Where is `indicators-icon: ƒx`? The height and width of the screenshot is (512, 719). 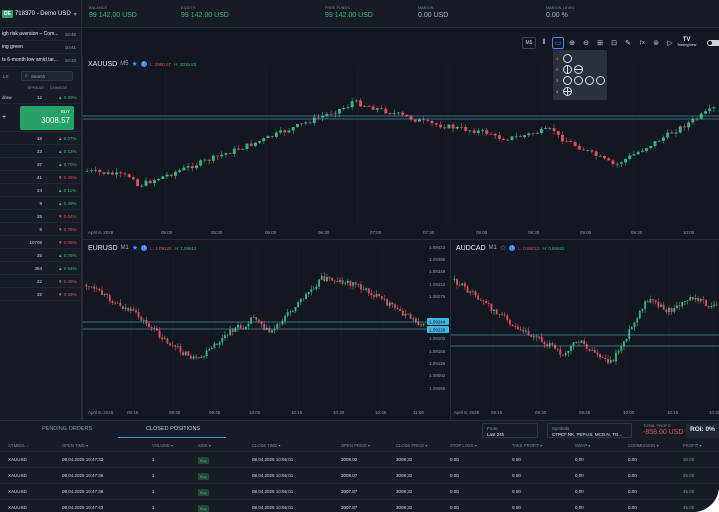 indicators-icon: ƒx is located at coordinates (642, 43).